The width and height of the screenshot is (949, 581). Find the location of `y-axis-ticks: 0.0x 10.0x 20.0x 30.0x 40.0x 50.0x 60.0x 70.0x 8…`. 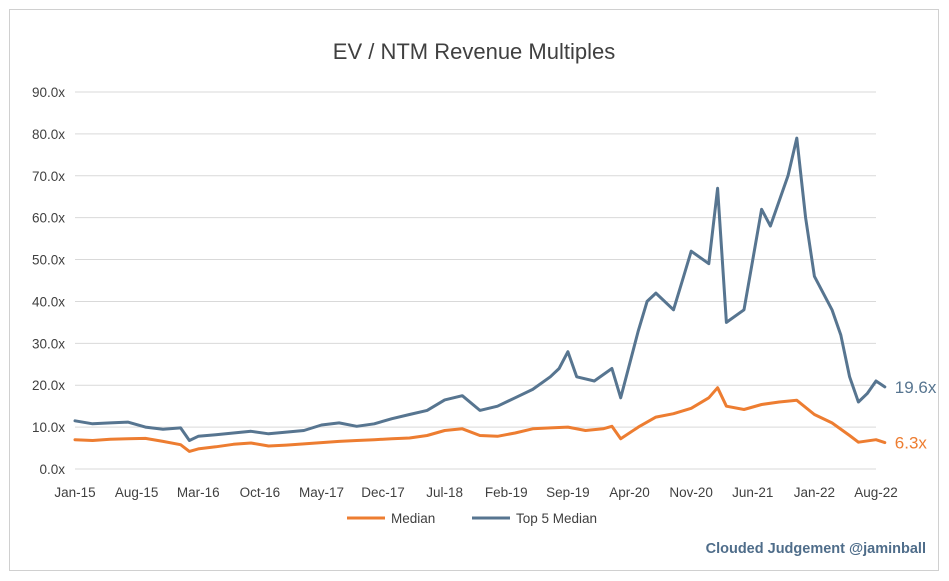

y-axis-ticks: 0.0x 10.0x 20.0x 30.0x 40.0x 50.0x 60.0x 70.0x 8… is located at coordinates (48, 281).